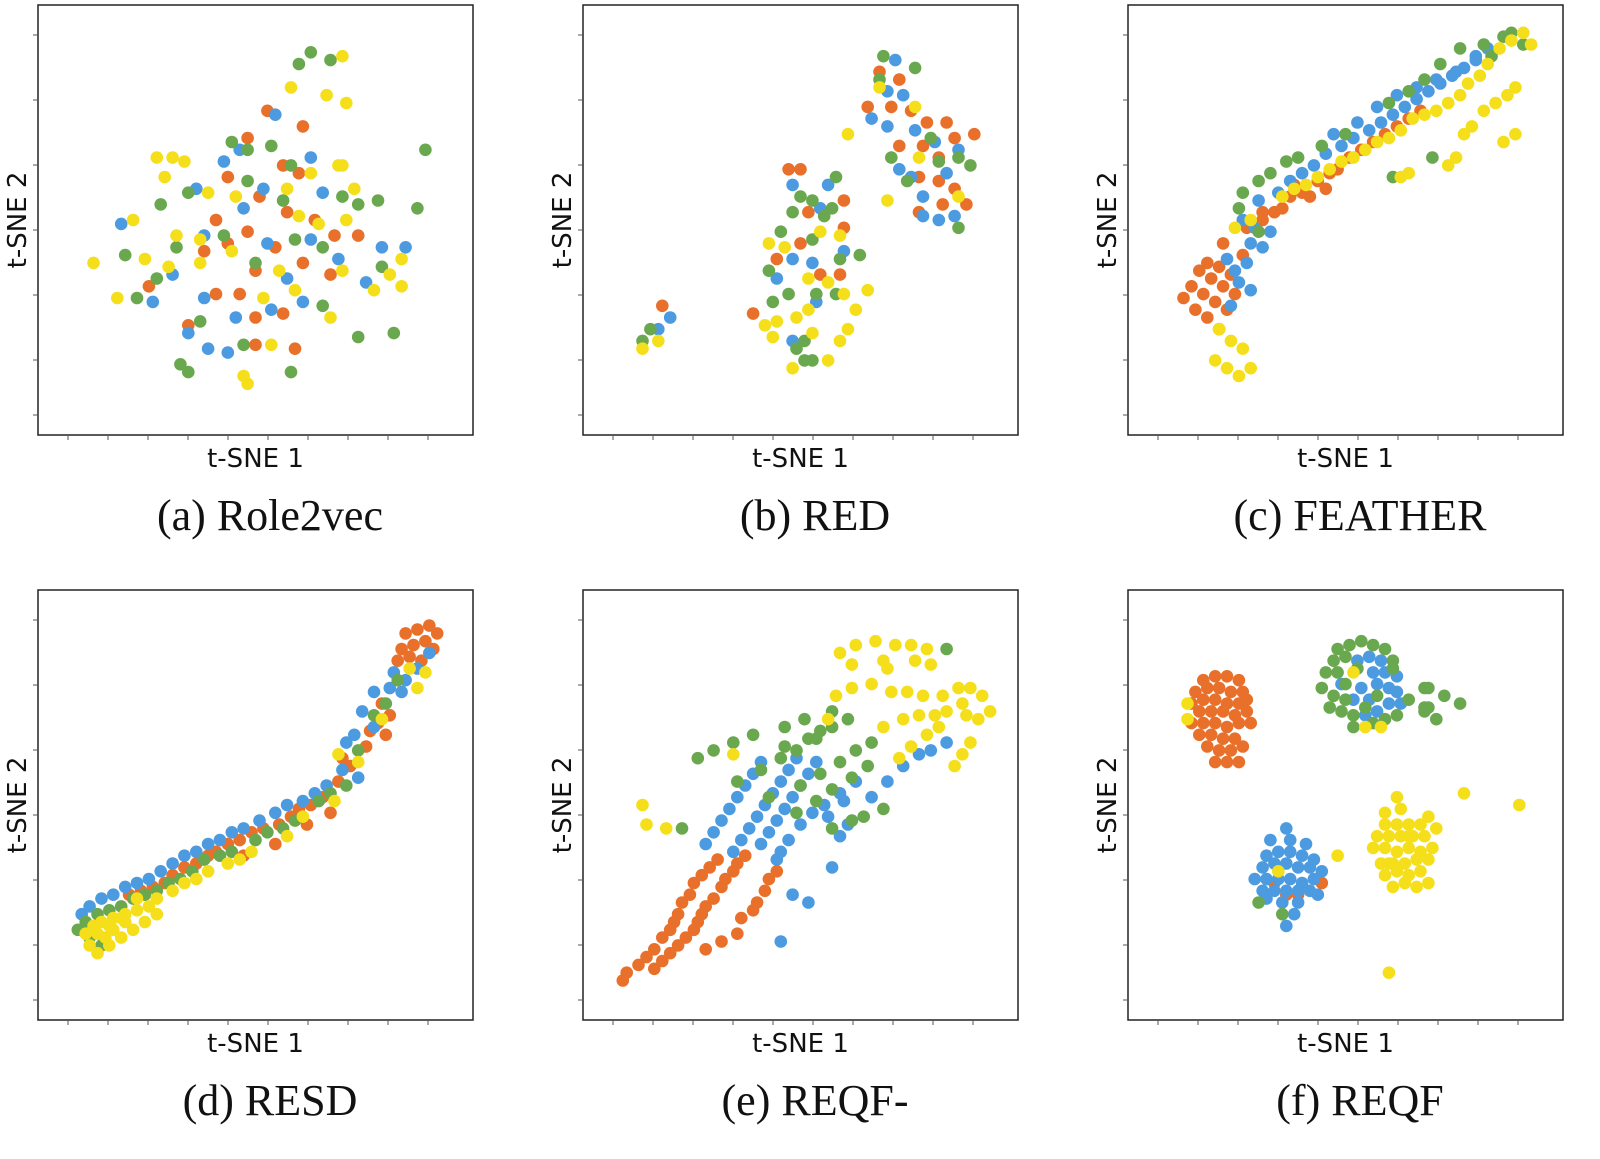 This screenshot has height=1159, width=1600. I want to click on y-axis-label: t-SNE 2, so click(1108, 220).